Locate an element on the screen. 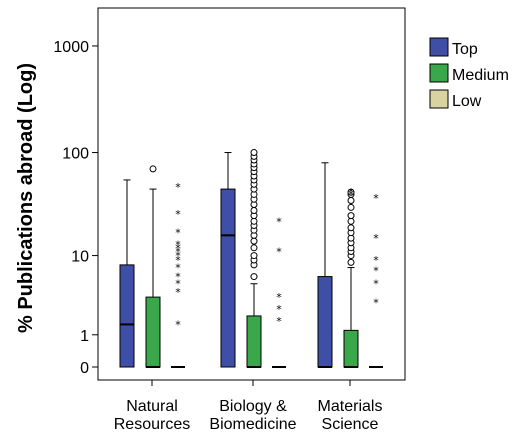 Image resolution: width=520 pixels, height=434 pixels. legend-label-medium: Medium is located at coordinates (480, 75).